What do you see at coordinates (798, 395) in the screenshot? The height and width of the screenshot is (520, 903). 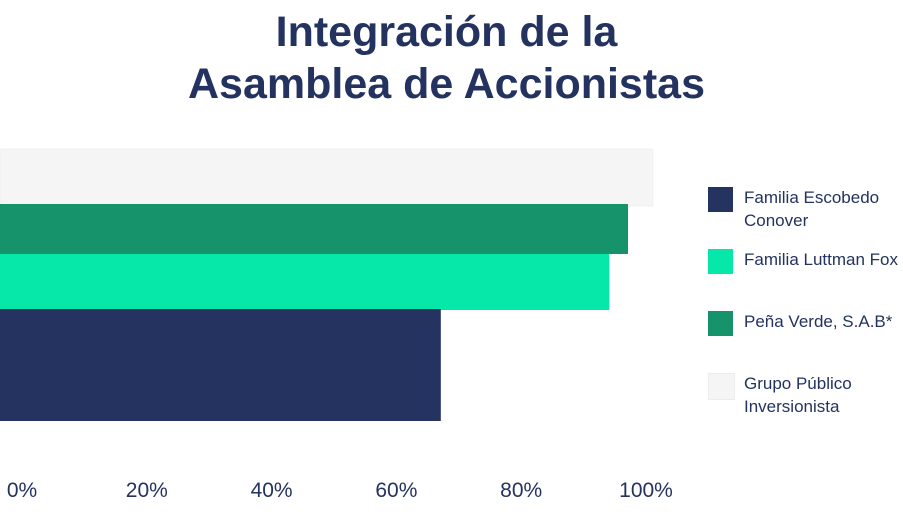 I see `legend-label: Grupo Público Inversionista` at bounding box center [798, 395].